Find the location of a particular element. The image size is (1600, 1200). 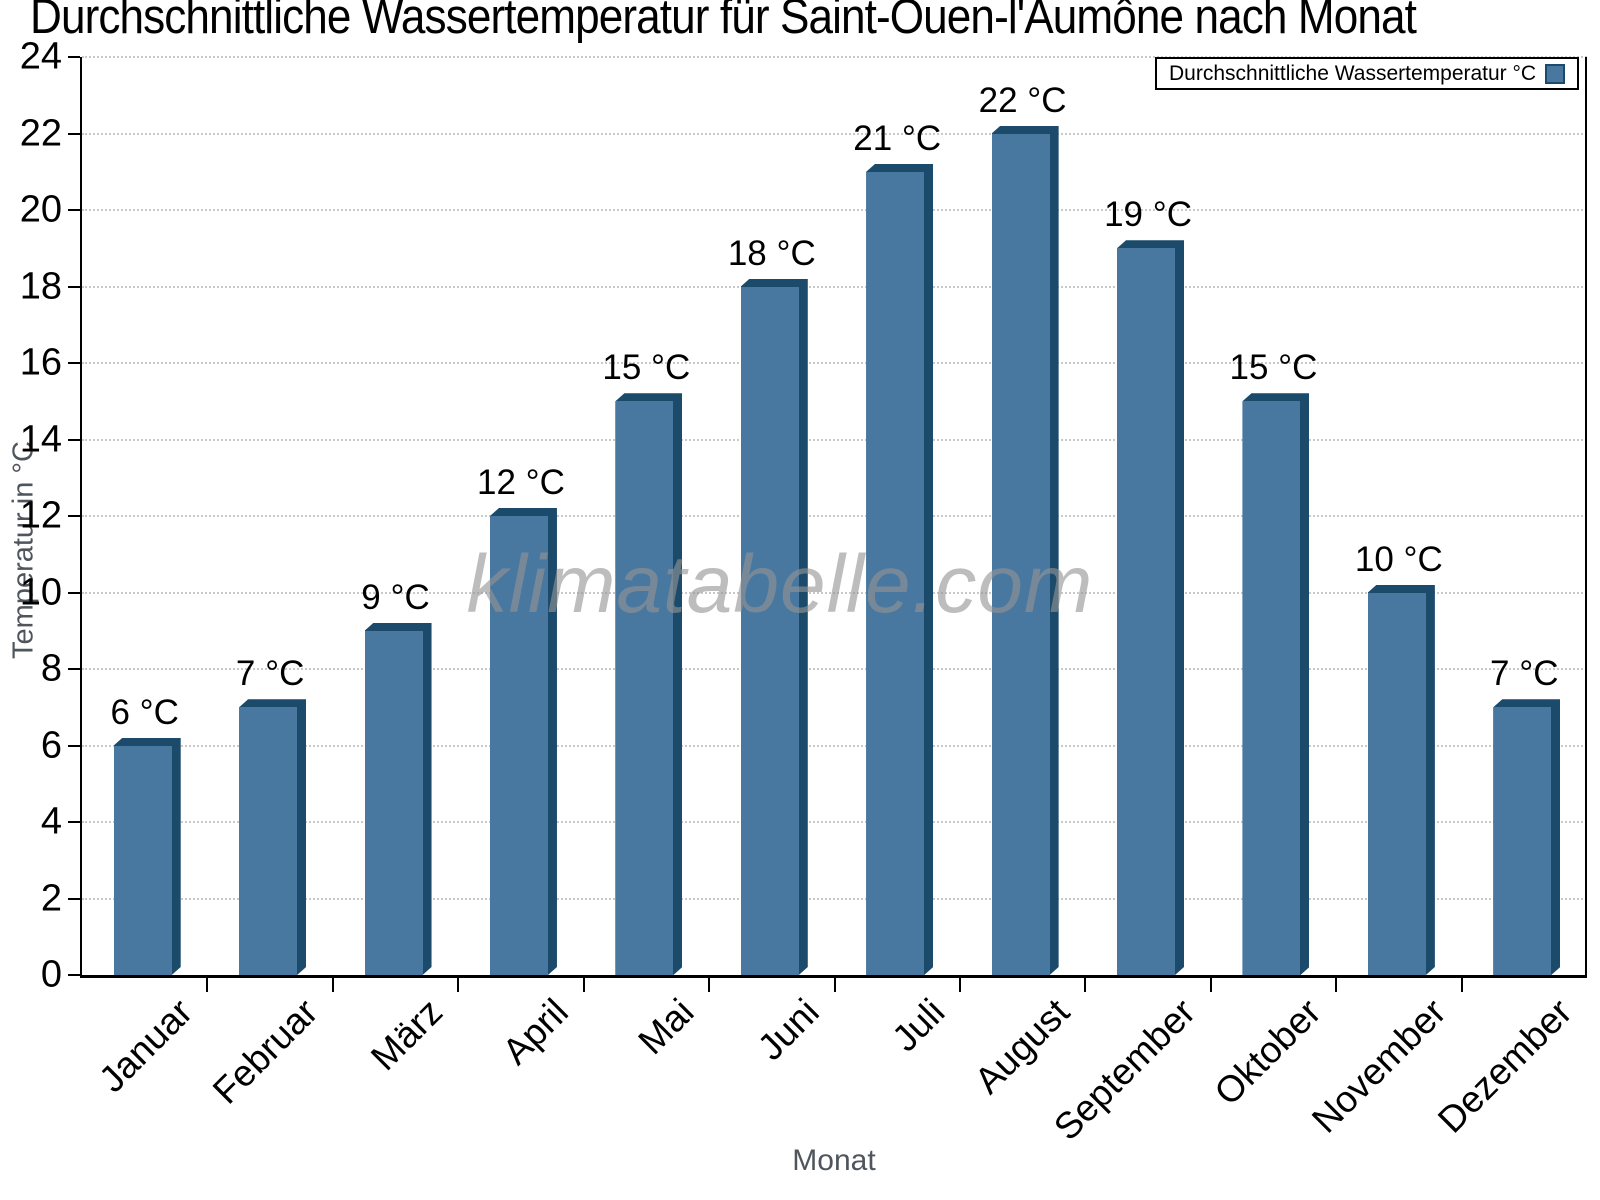

bar-juni is located at coordinates (774, 627).